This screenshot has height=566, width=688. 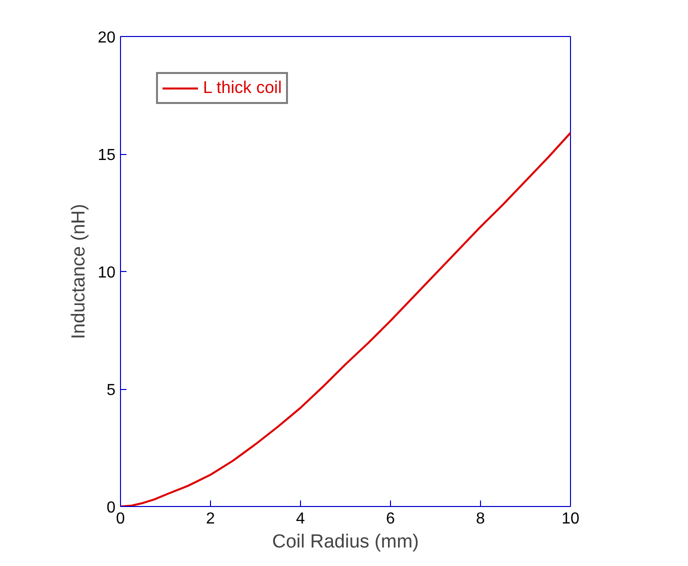 What do you see at coordinates (79, 272) in the screenshot?
I see `y-axis-title: Inductance (nH)` at bounding box center [79, 272].